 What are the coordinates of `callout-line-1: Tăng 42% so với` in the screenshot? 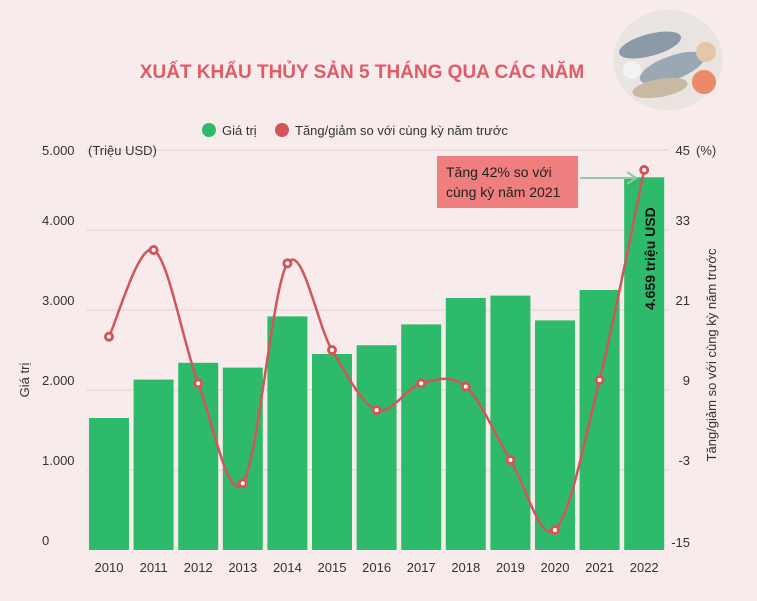 It's located at (499, 172).